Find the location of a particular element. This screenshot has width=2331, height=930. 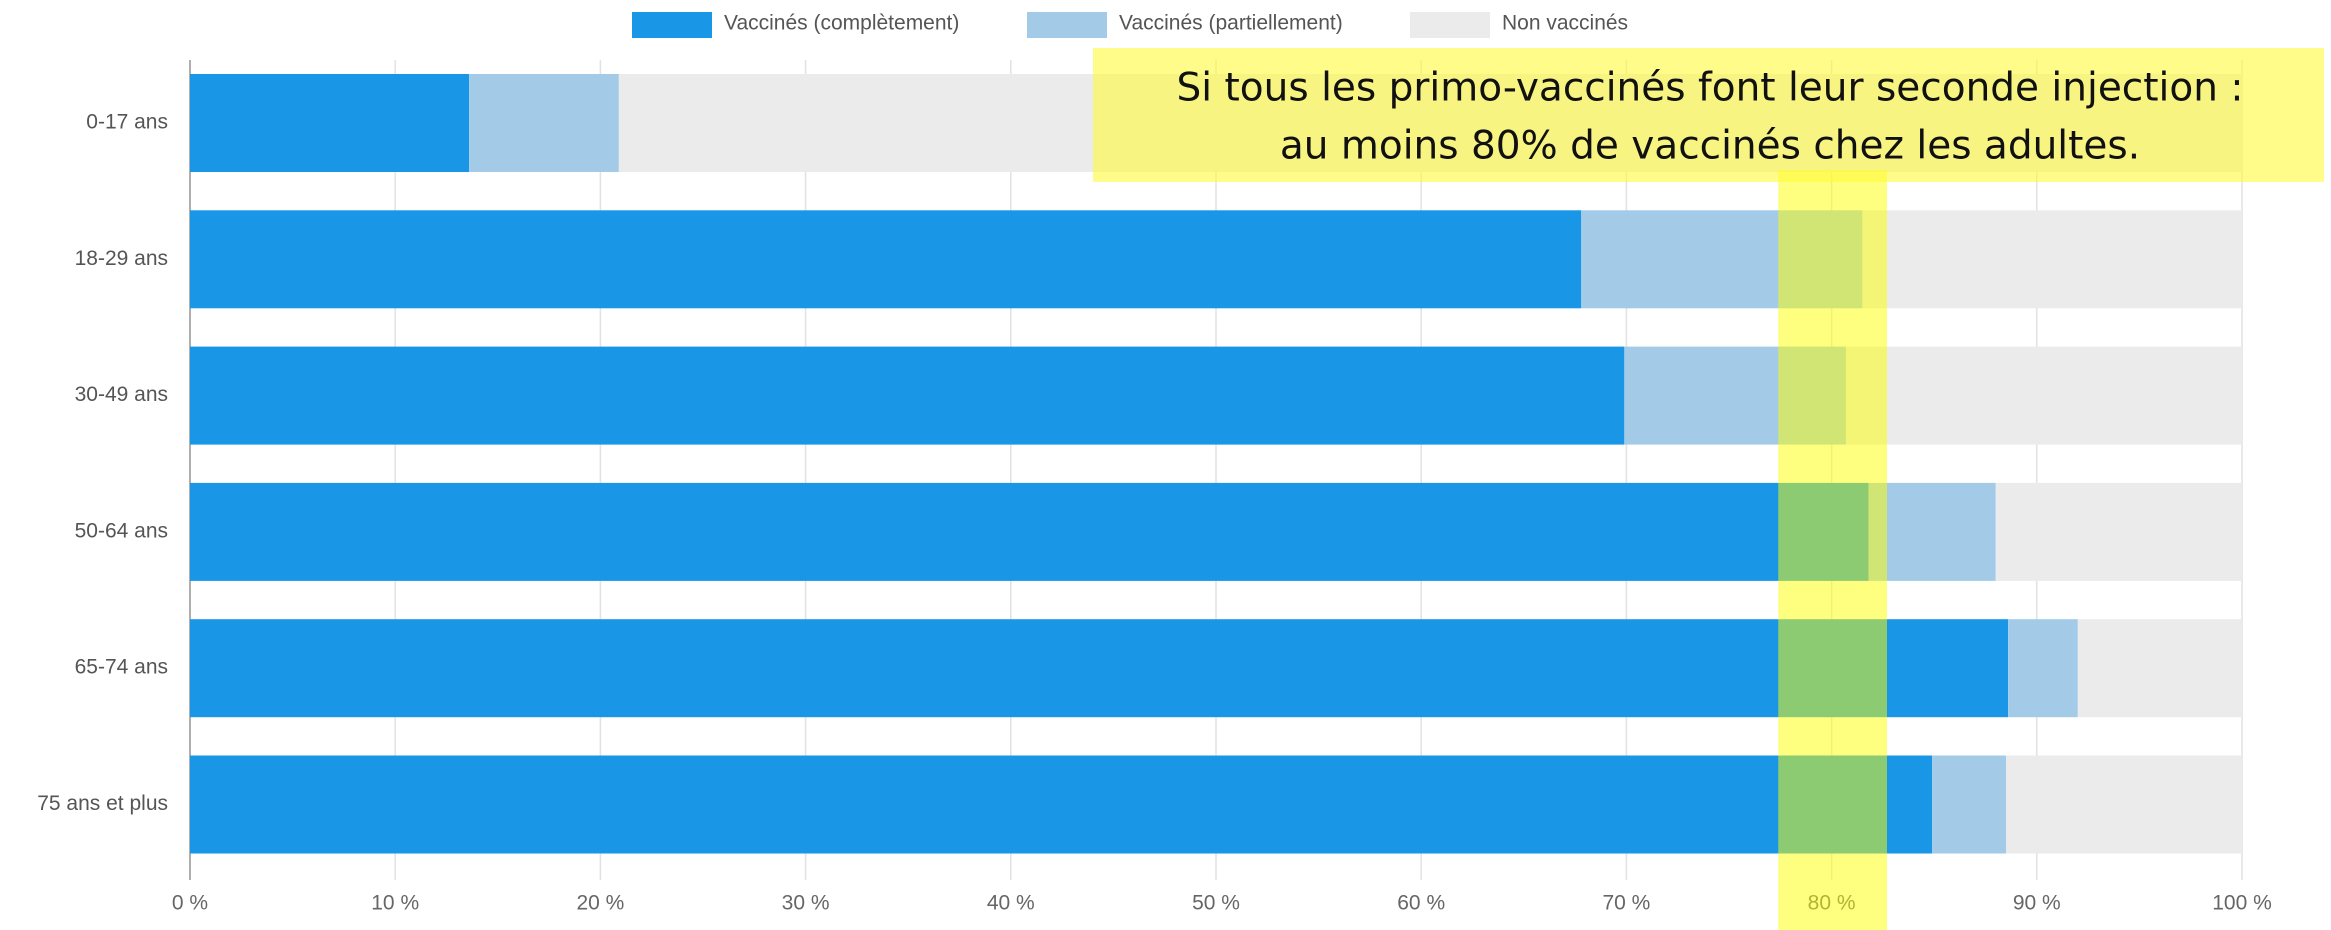

y-tick-label: 18-29 ans is located at coordinates (121, 258).